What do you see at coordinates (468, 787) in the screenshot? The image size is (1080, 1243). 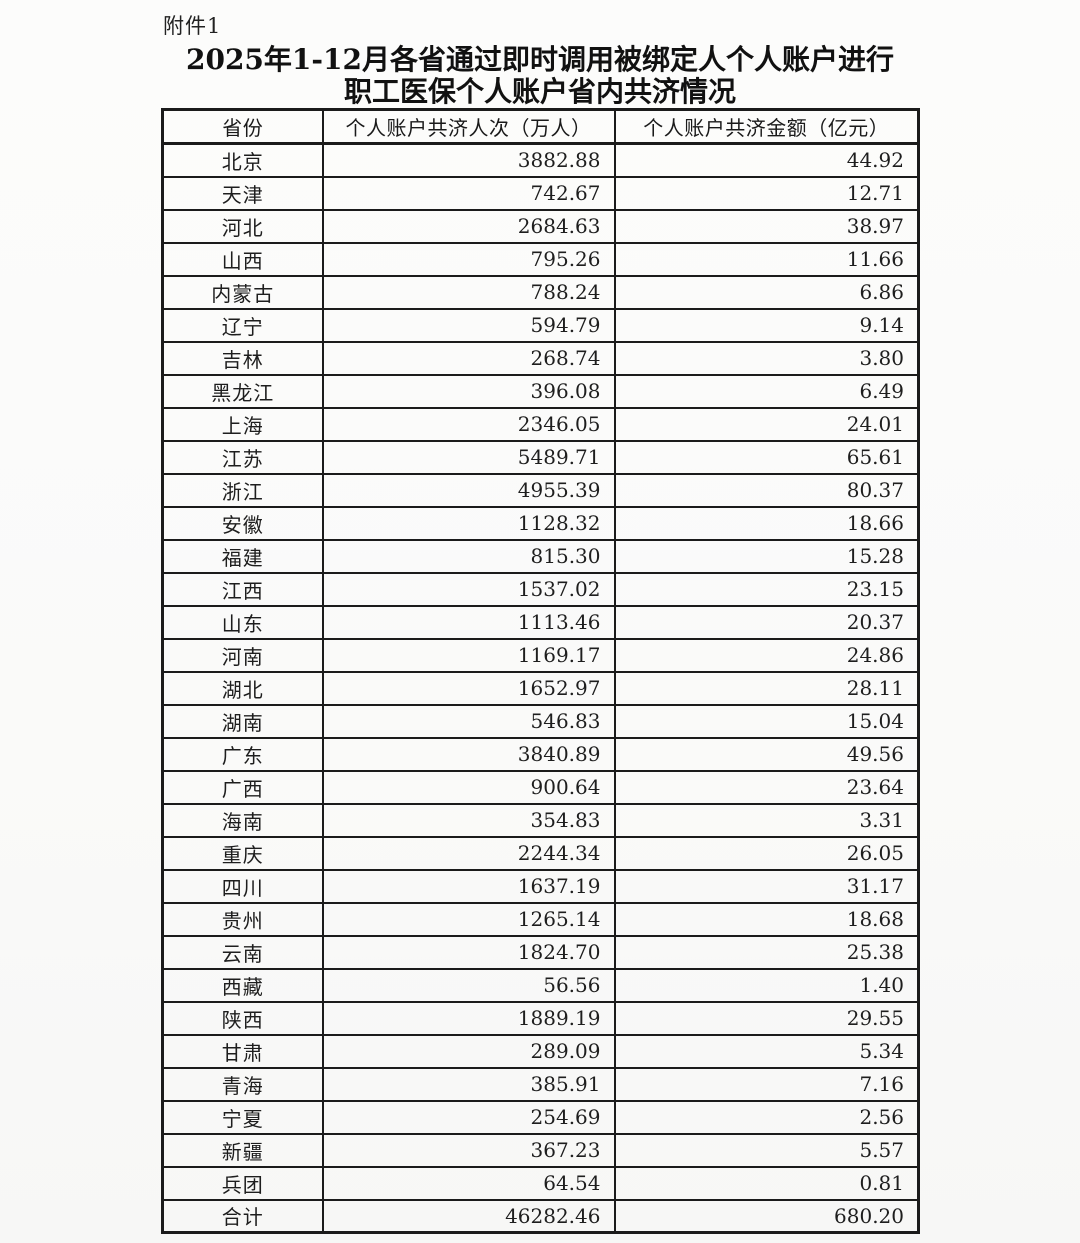 I see `cell-visits: 900.64` at bounding box center [468, 787].